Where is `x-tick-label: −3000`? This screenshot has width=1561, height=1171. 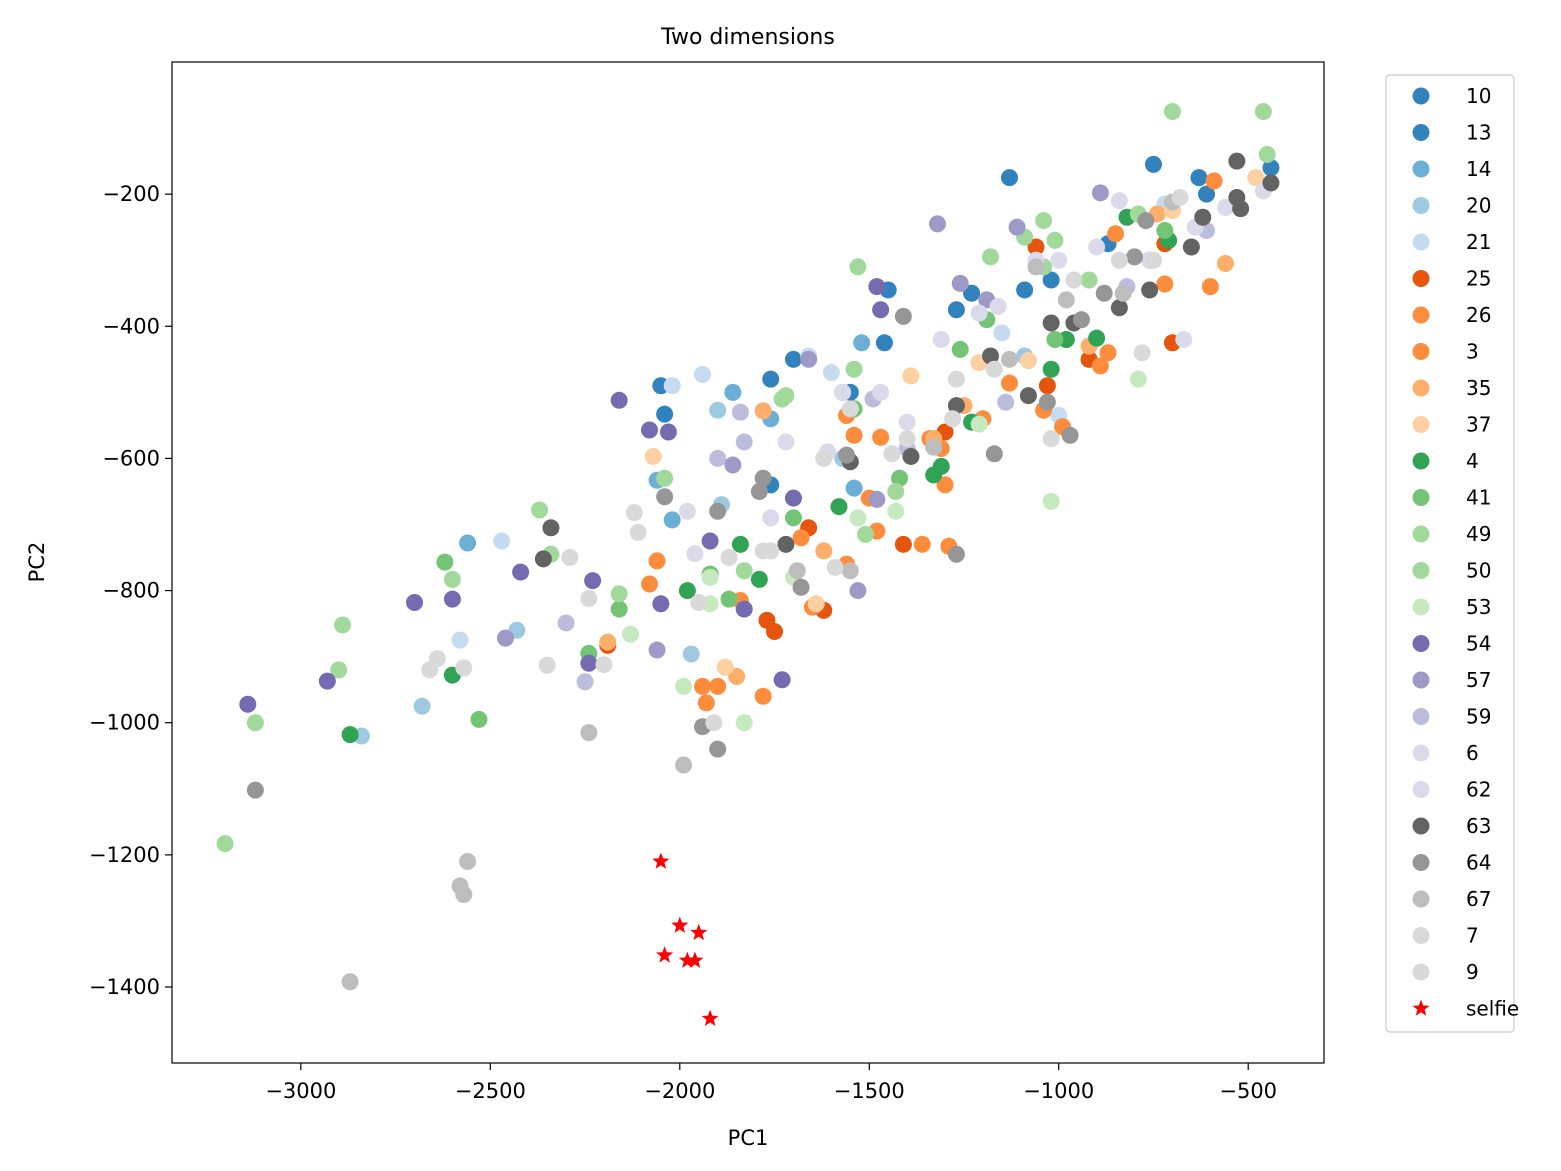 x-tick-label: −3000 is located at coordinates (300, 1091).